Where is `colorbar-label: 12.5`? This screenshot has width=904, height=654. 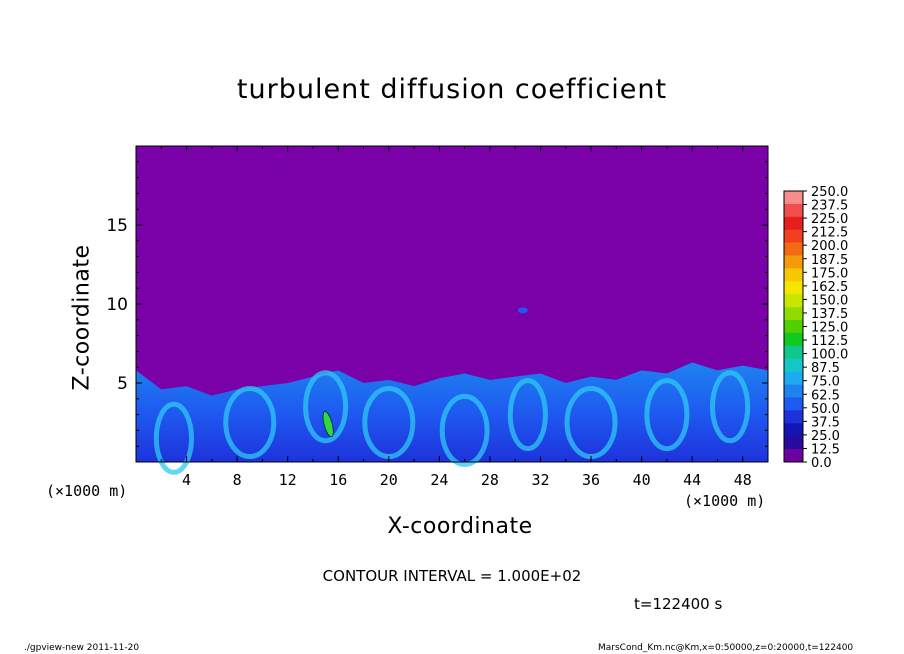
colorbar-label: 12.5 is located at coordinates (825, 449).